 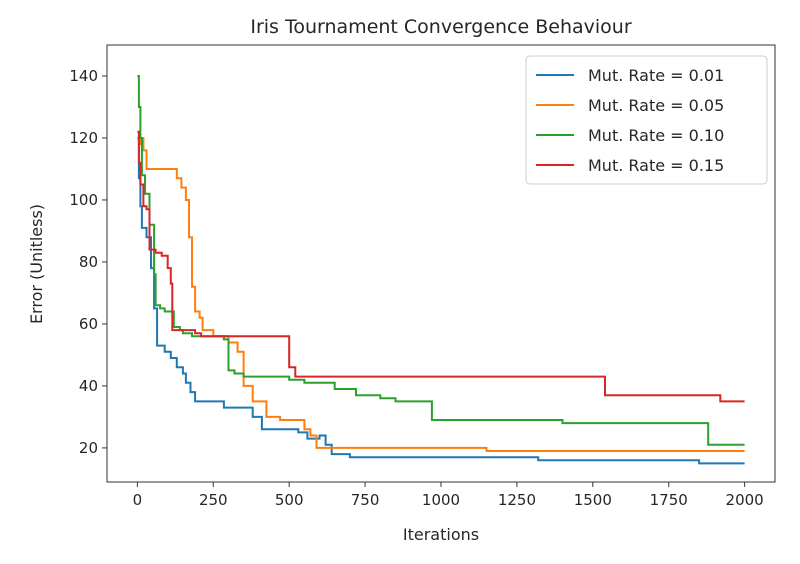 I want to click on x-tick-label-5: 1250, so click(x=517, y=500).